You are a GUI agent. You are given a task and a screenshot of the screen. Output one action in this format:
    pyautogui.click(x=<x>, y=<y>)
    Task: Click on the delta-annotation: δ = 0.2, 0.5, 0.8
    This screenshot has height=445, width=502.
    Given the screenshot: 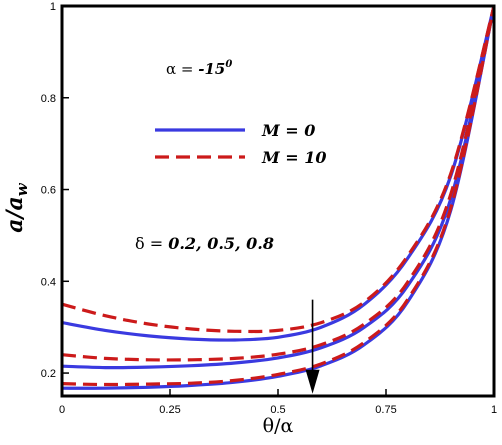 What is the action you would take?
    pyautogui.click(x=204, y=243)
    